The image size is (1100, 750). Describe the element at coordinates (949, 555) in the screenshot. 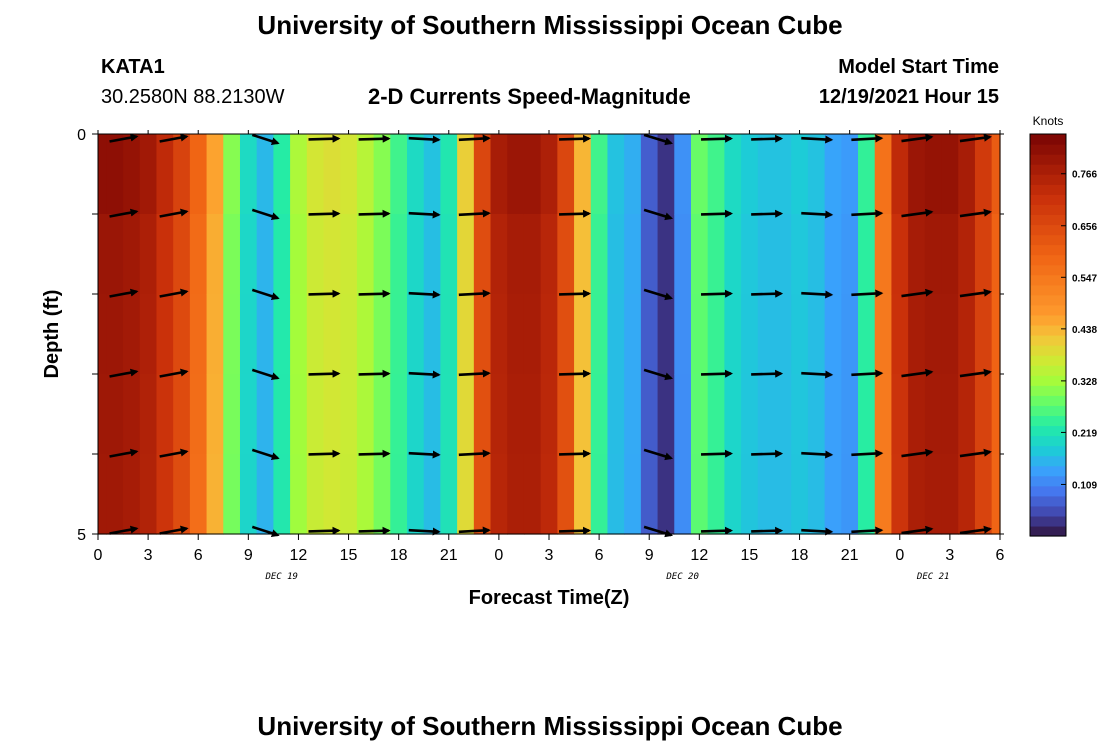

I see `x-tick-label: 3` at that location.